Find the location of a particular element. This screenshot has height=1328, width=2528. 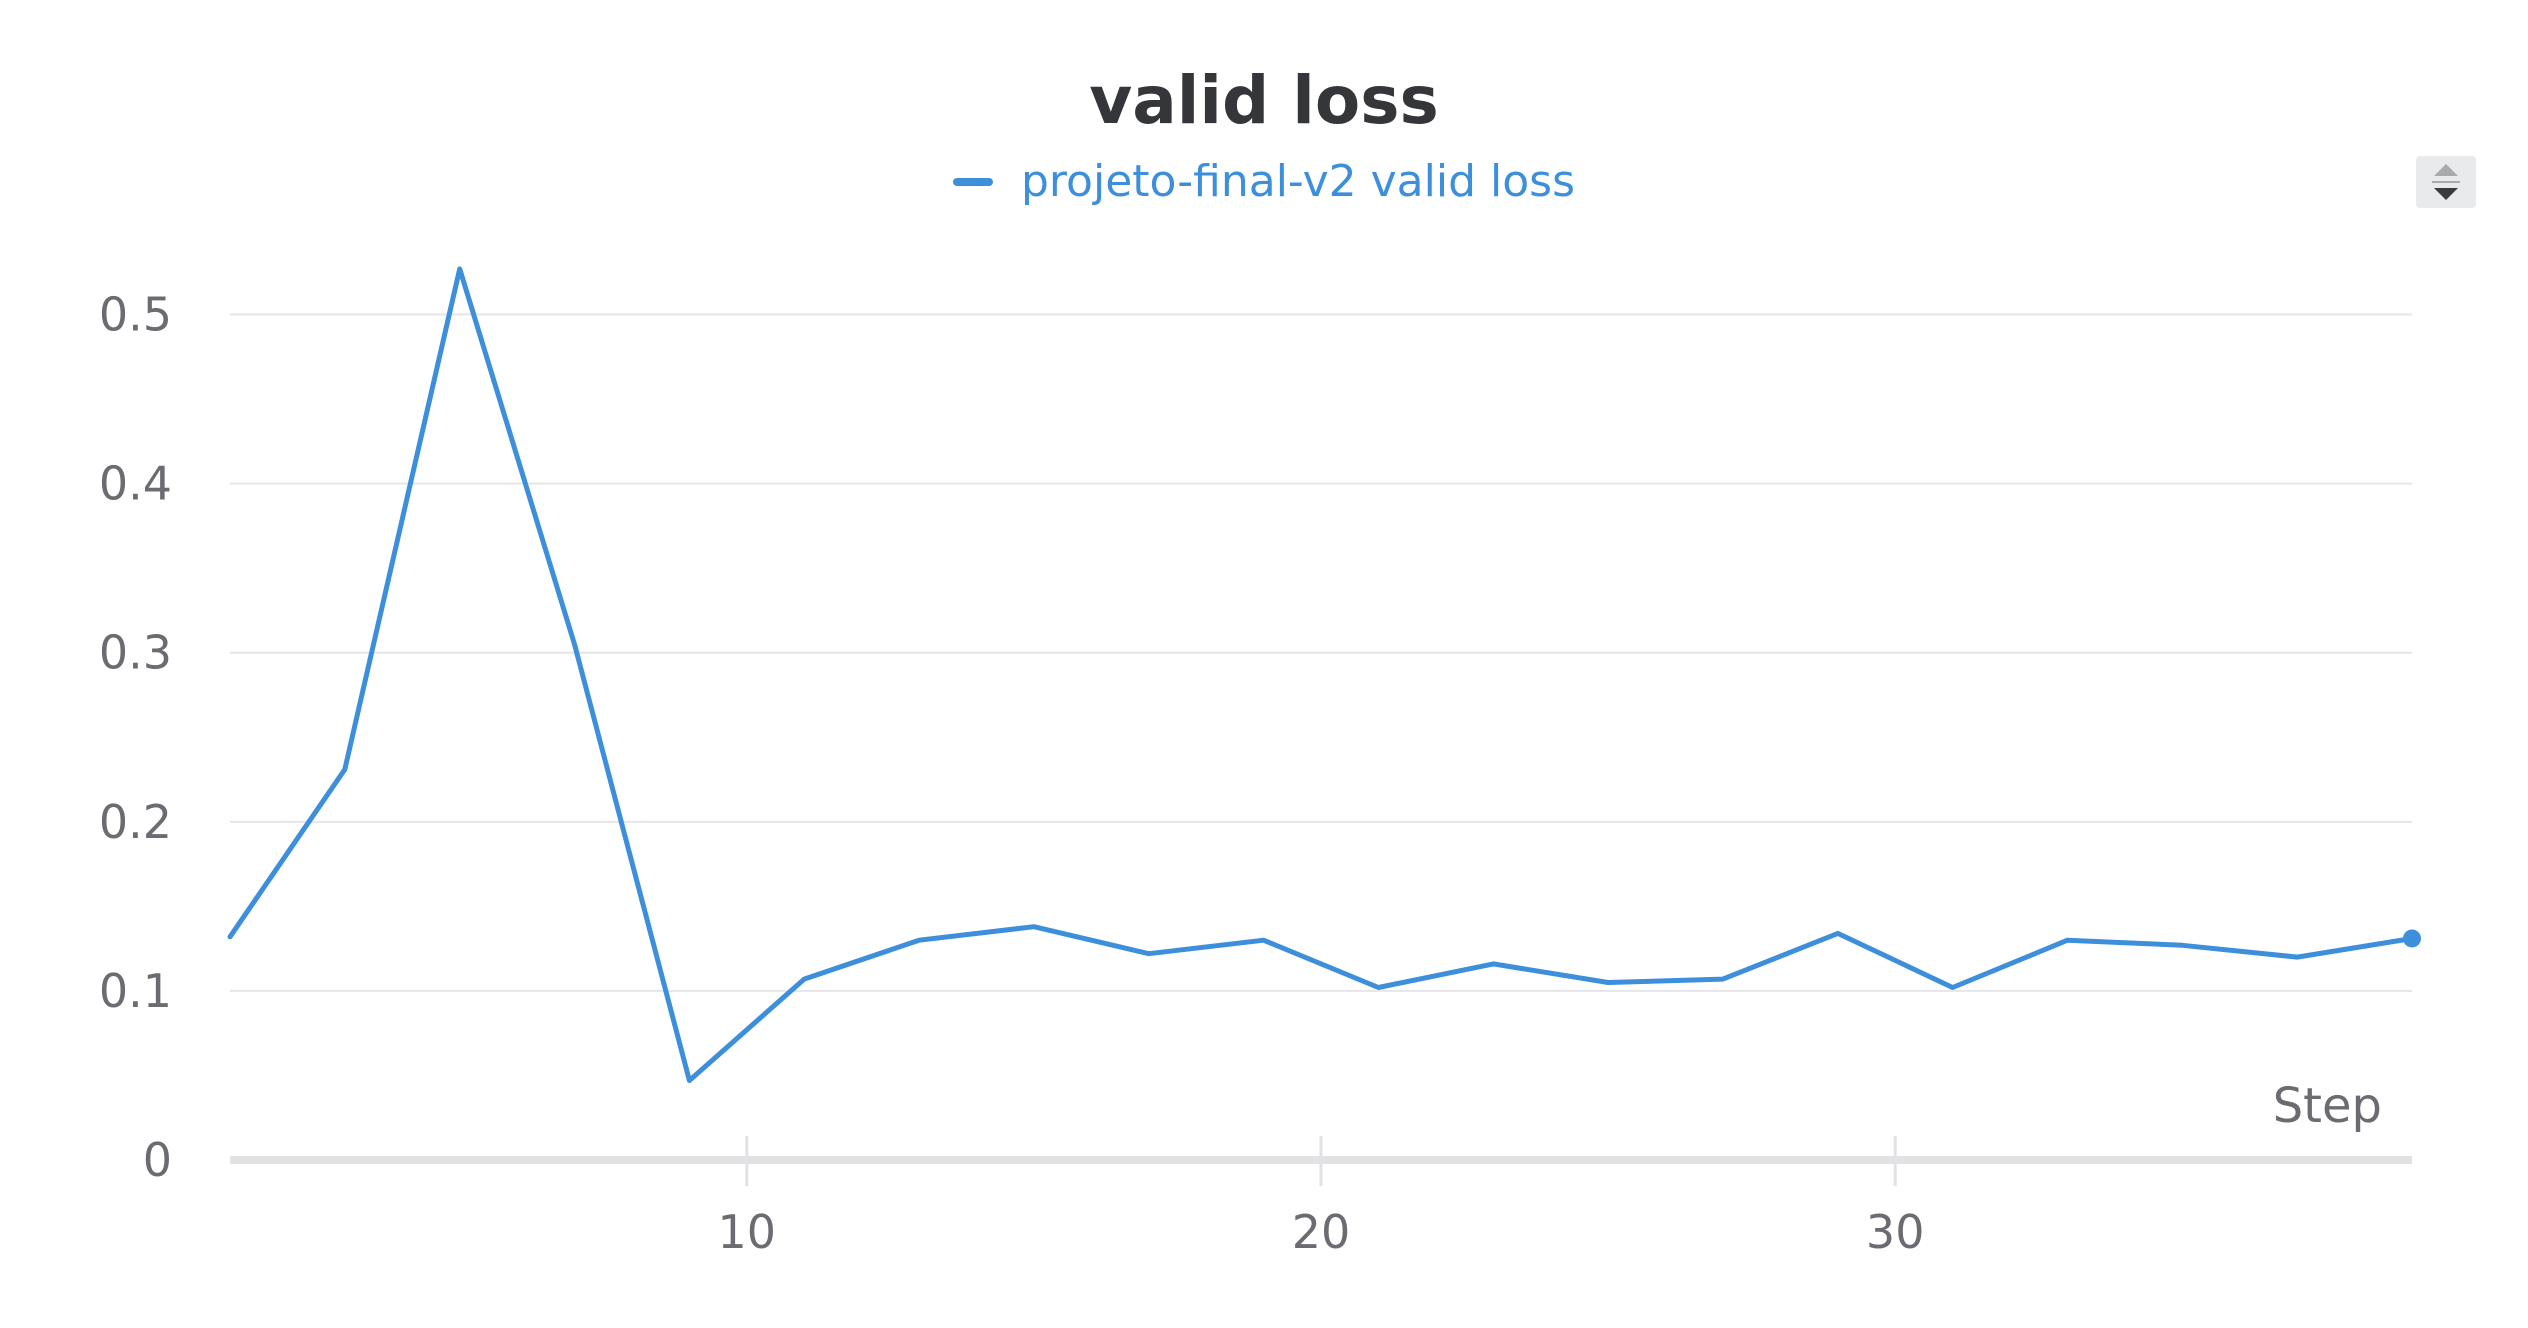

legend-scroll-control is located at coordinates (2446, 182).